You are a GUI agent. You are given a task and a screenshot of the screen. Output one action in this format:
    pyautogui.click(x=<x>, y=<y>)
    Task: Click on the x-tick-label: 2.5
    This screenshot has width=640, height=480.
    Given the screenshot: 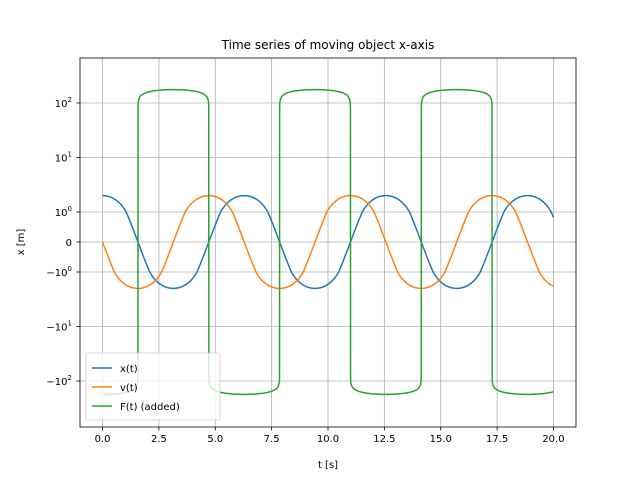 What is the action you would take?
    pyautogui.click(x=159, y=439)
    